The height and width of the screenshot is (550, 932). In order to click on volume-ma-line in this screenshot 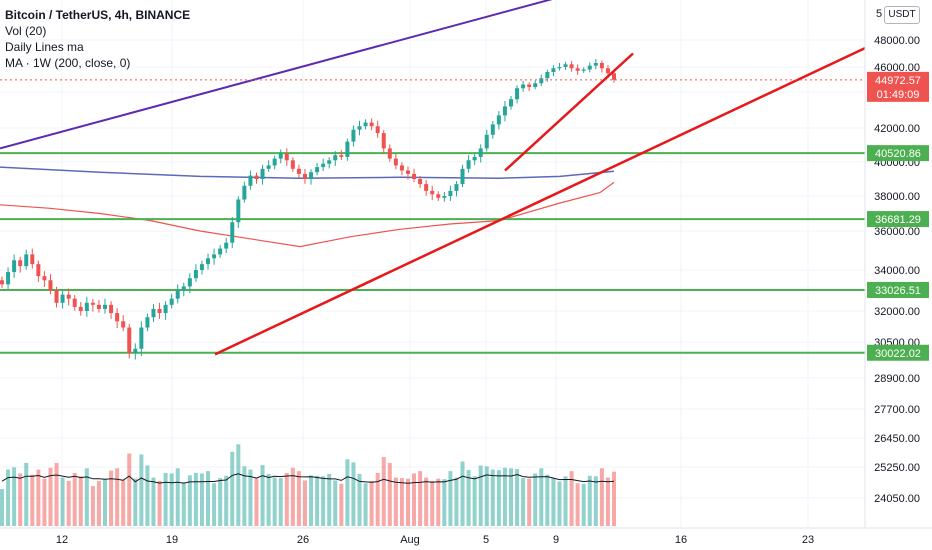, I will do `click(308, 478)`.